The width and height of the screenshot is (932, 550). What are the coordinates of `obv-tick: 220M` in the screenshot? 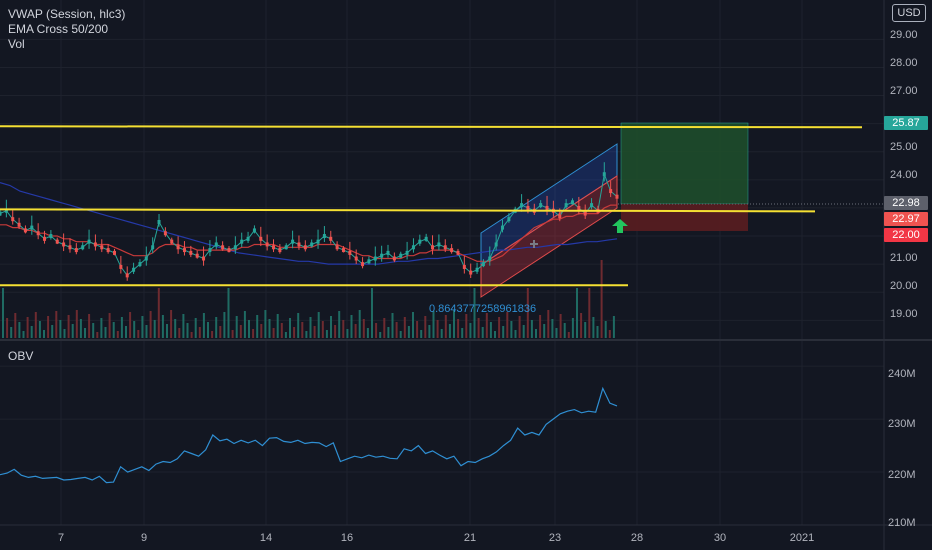 It's located at (902, 475).